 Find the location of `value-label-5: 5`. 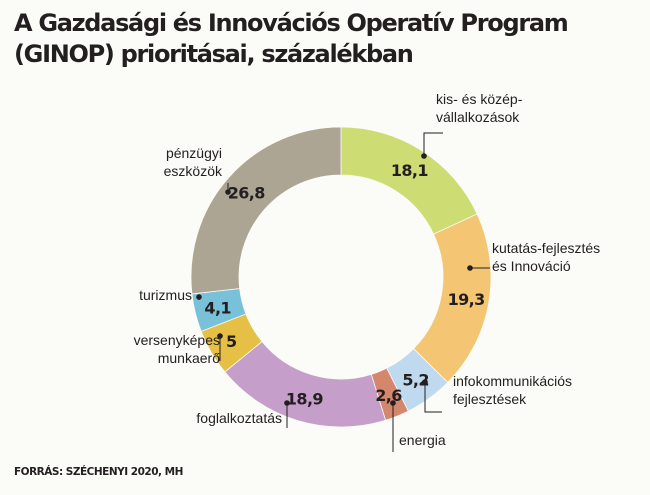

value-label-5: 5 is located at coordinates (231, 341).